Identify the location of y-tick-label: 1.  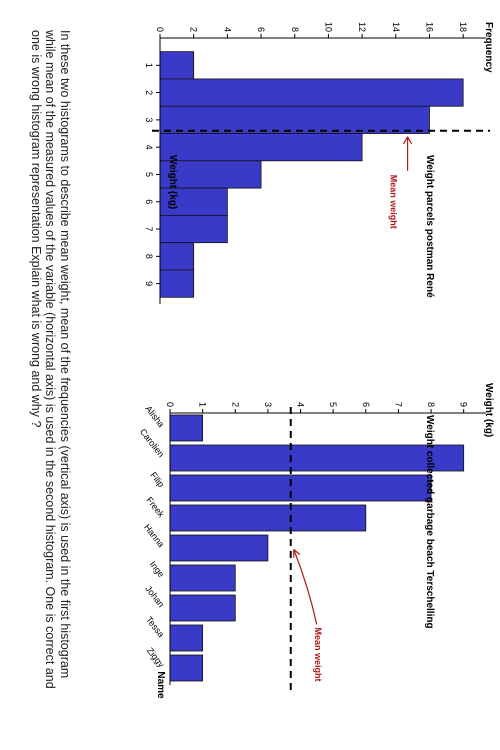
(203, 404).